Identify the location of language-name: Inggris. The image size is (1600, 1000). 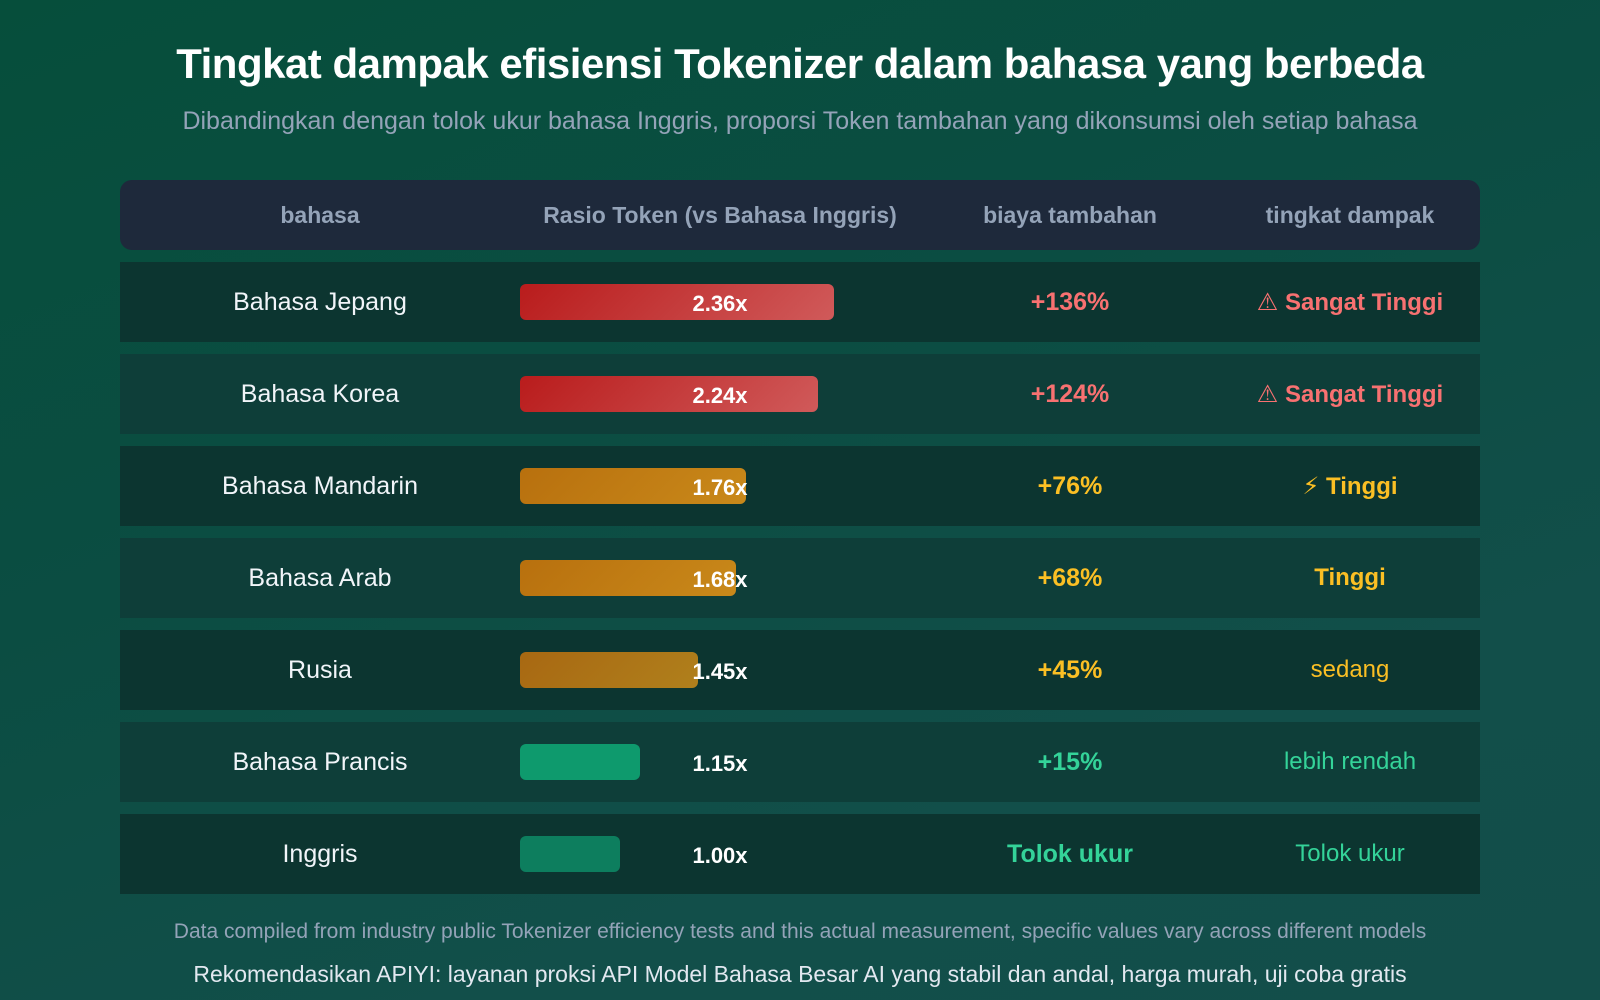
(320, 853).